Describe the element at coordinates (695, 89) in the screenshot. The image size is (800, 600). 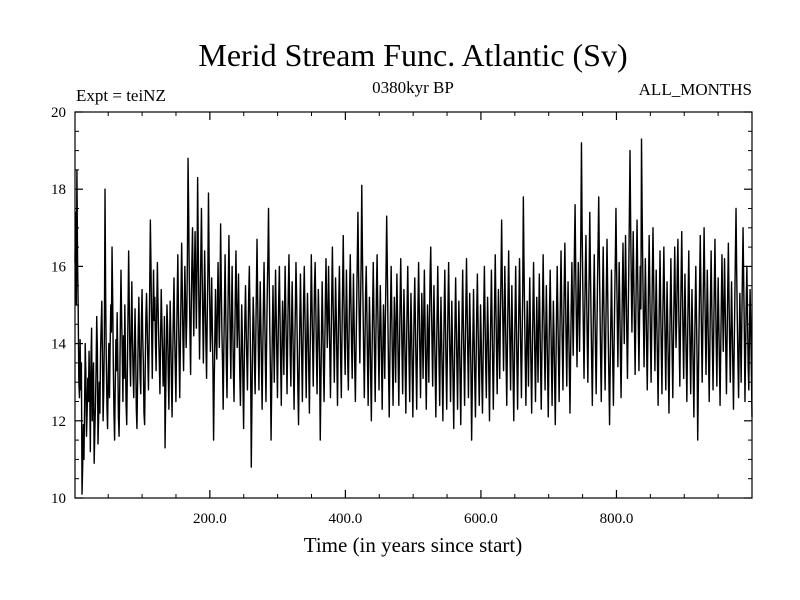
I see `chart-subtitle-right: ALL_MONTHS` at that location.